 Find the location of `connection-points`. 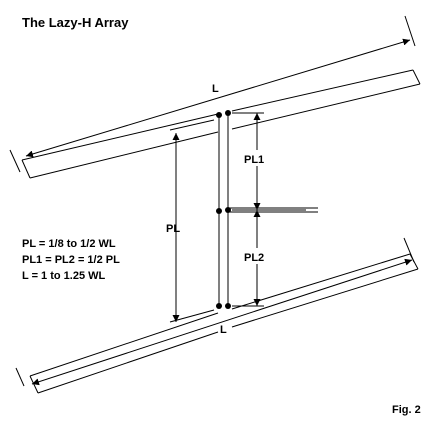

connection-points is located at coordinates (223, 209).